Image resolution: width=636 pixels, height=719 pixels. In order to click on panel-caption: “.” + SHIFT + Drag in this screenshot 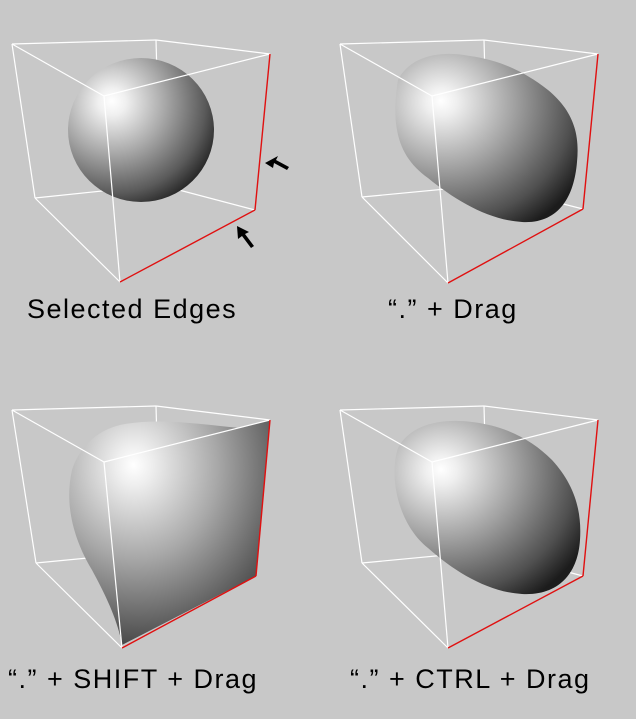, I will do `click(133, 679)`.